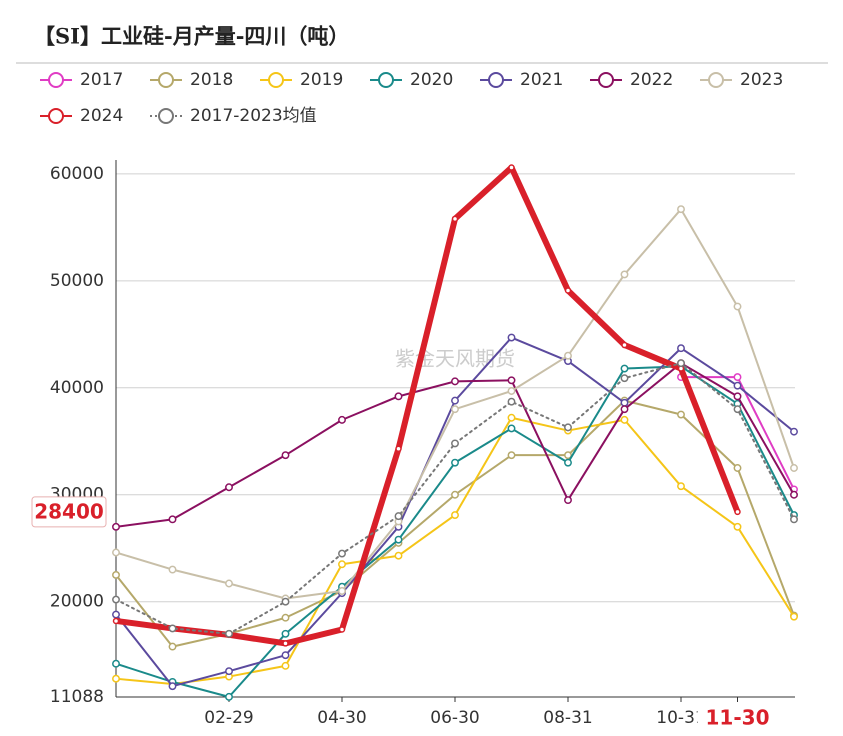  I want to click on legend-label: 2023, so click(761, 80).